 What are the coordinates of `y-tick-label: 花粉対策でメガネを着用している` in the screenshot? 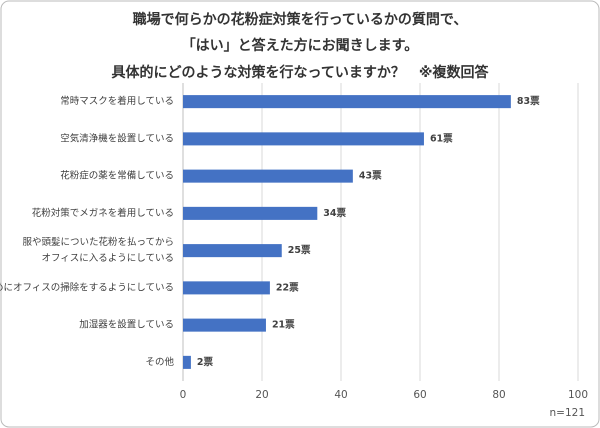 It's located at (103, 213).